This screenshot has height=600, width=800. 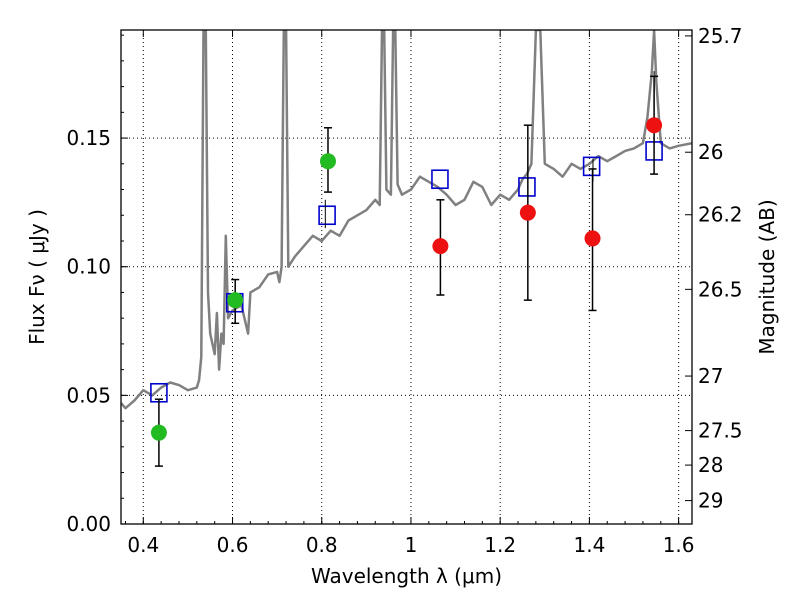 I want to click on y-tick-label: 0.15, so click(x=88, y=138).